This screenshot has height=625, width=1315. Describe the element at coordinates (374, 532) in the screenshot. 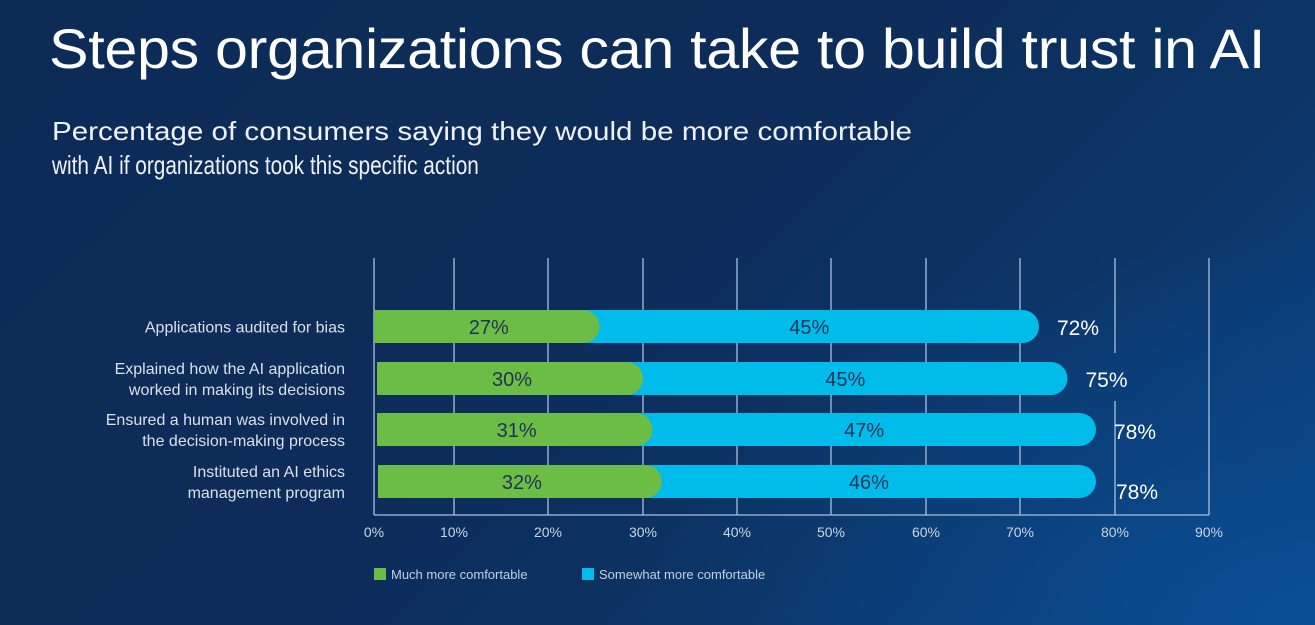

I see `x-tick-label: 0%` at that location.